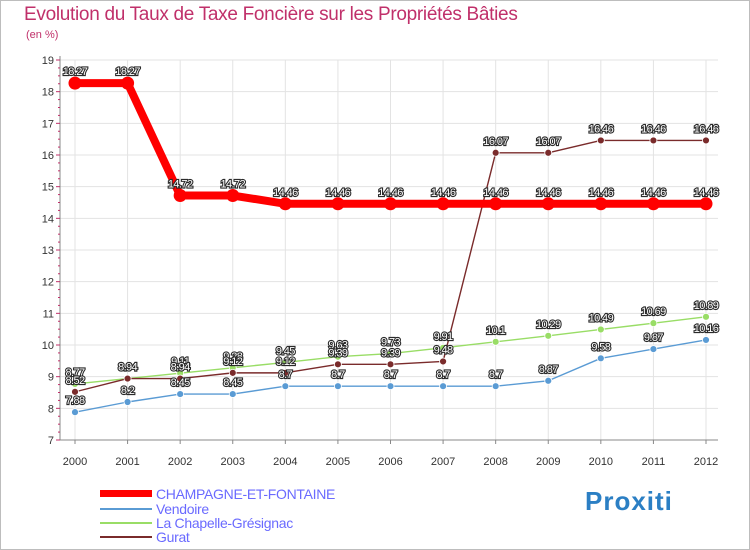 The width and height of the screenshot is (750, 550). Describe the element at coordinates (548, 462) in the screenshot. I see `x-tick-label: 2009` at that location.